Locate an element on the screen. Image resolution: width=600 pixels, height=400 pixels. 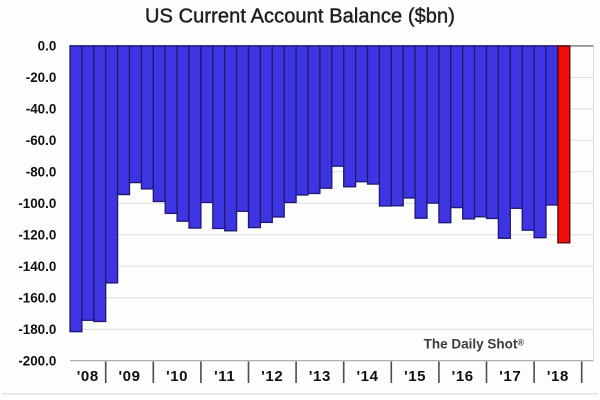
svg-text: -120.0 is located at coordinates (37, 235).